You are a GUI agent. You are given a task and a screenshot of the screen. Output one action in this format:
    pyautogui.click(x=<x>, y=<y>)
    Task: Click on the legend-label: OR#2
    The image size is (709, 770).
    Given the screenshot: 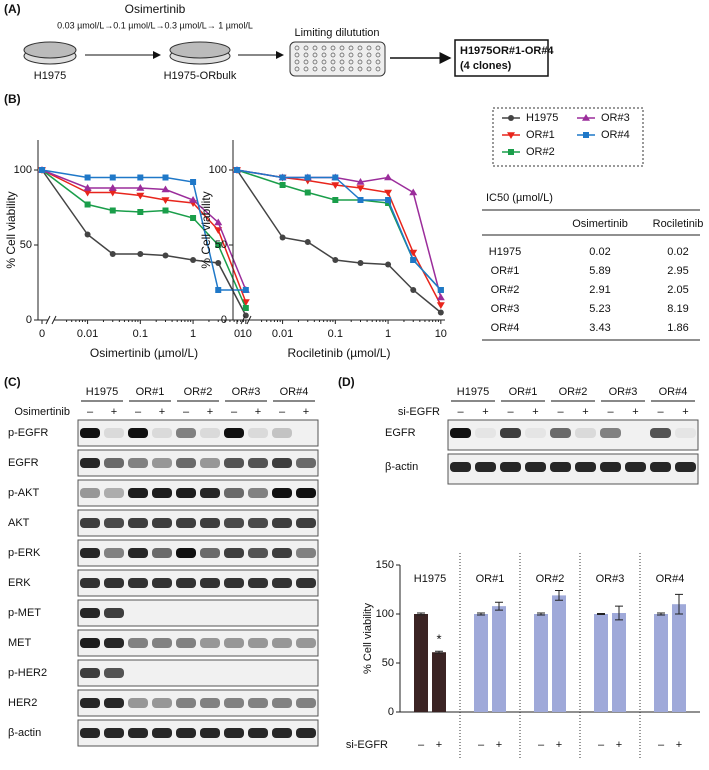 What is the action you would take?
    pyautogui.click(x=540, y=152)
    